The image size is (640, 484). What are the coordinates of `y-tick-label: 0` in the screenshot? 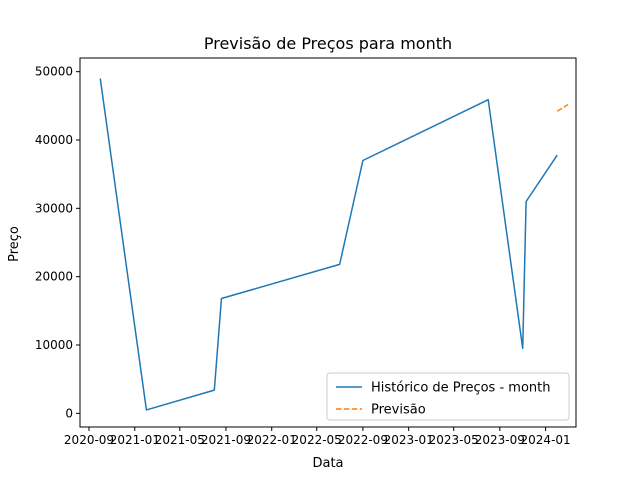 It's located at (69, 413).